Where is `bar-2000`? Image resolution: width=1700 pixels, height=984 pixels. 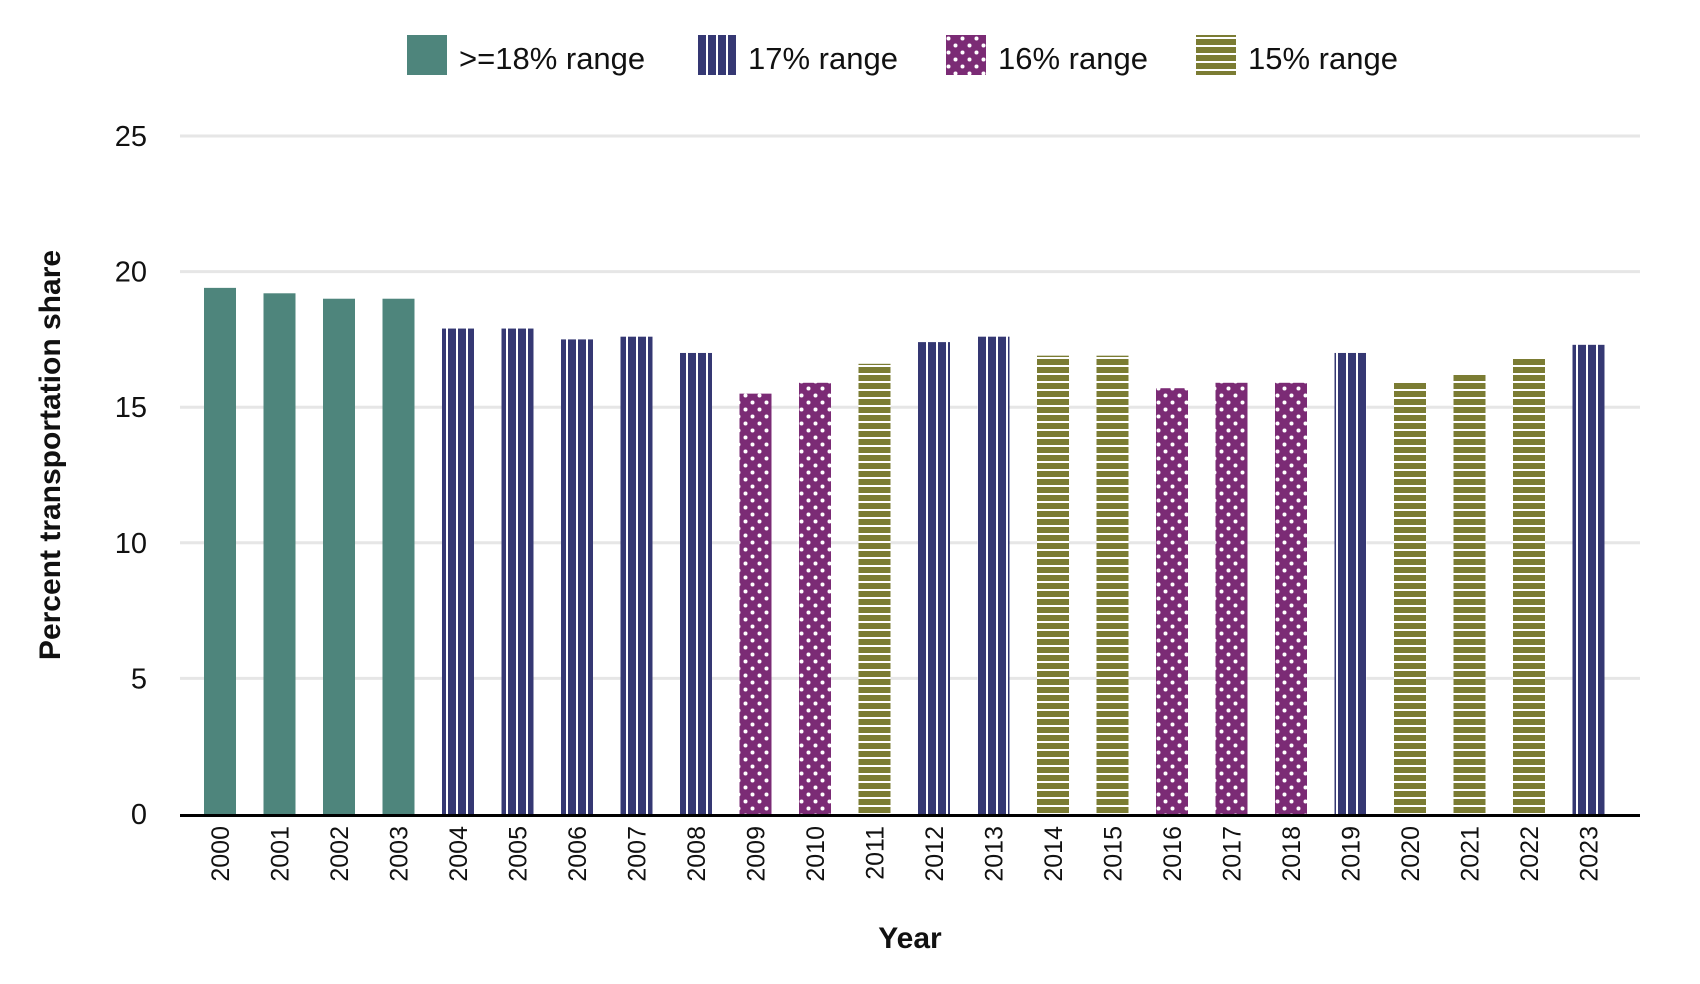
bar-2000 is located at coordinates (220, 550).